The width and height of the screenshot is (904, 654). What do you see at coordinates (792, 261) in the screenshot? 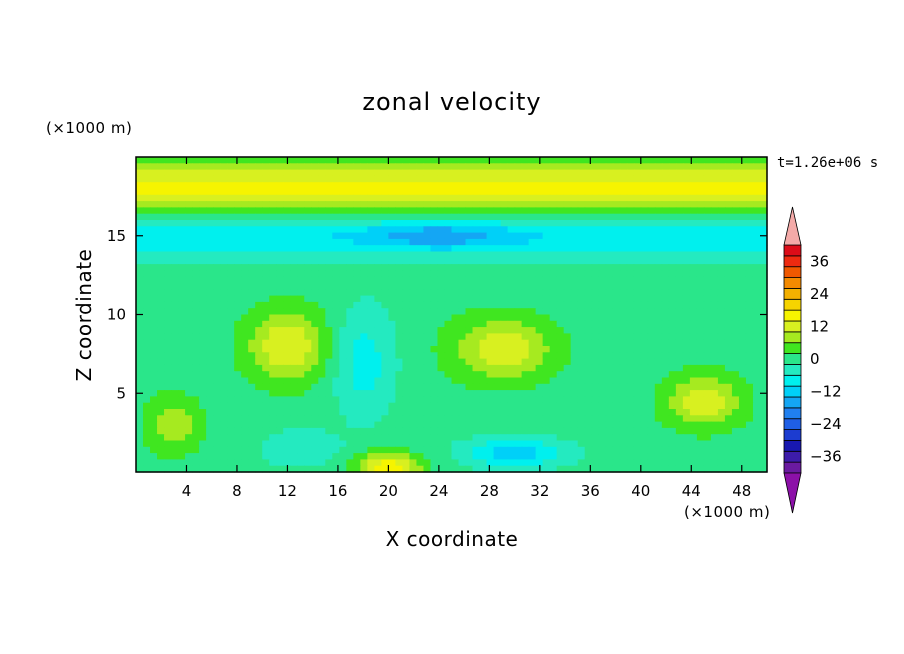
I see `colorbar-level` at bounding box center [792, 261].